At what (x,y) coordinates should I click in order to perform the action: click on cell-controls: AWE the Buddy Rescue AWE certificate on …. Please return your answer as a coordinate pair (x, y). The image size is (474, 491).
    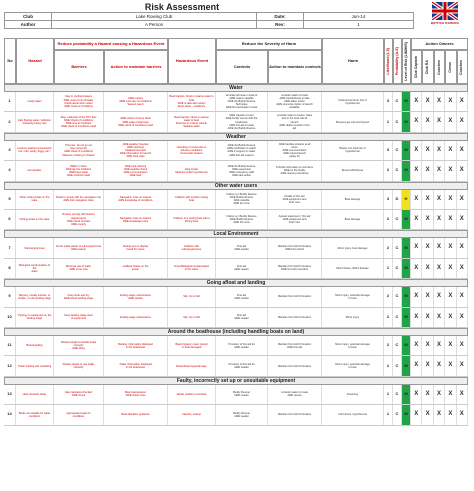
    Looking at the image, I should click on (242, 150).